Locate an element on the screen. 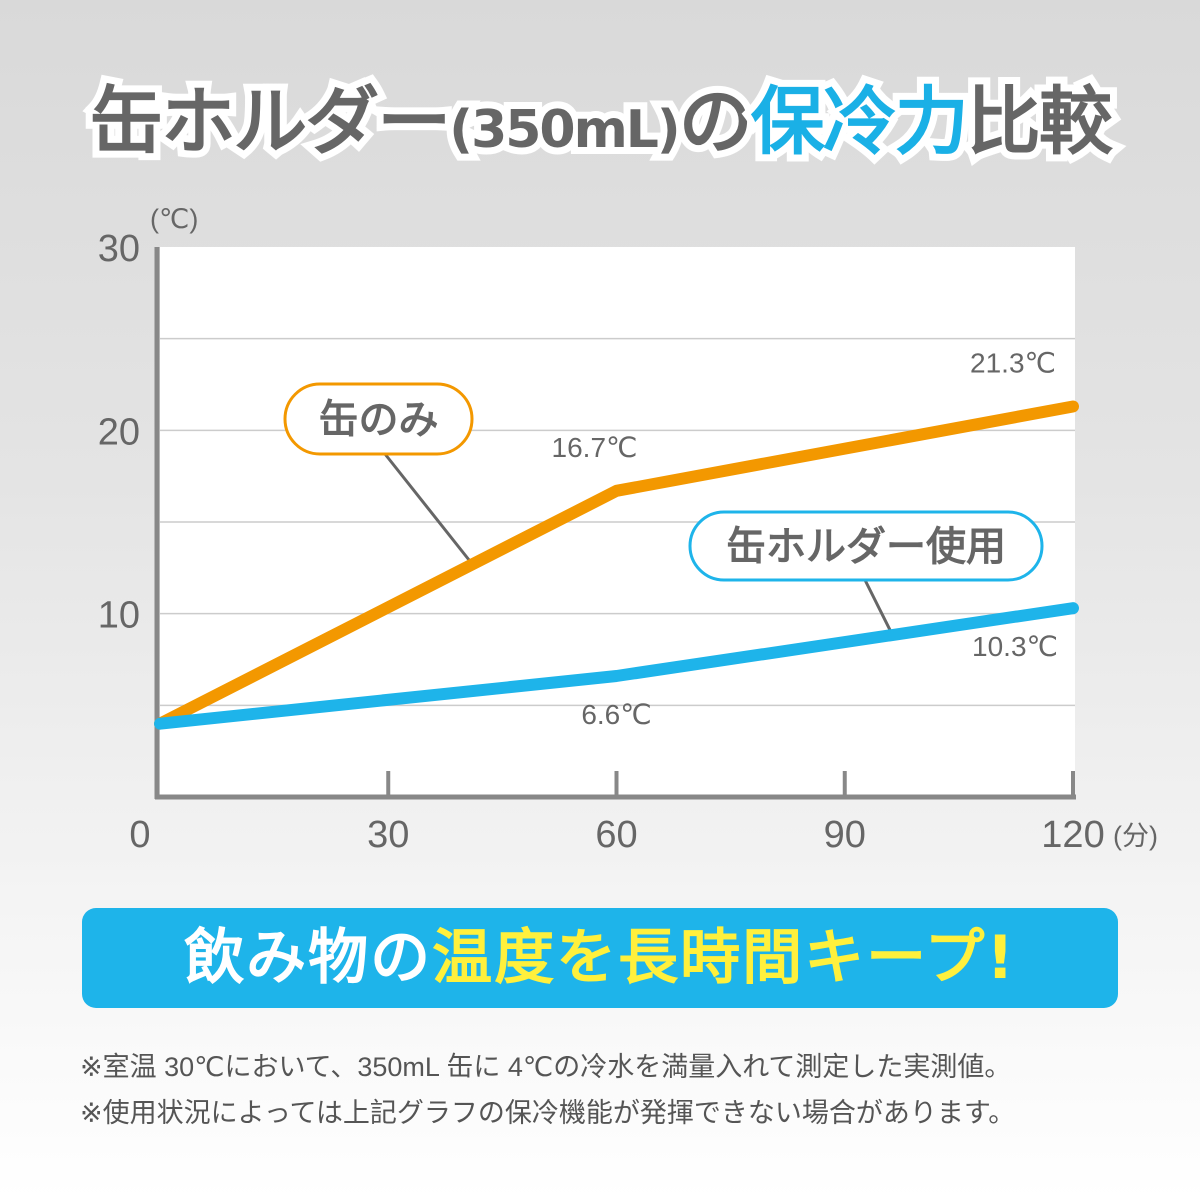  y-tick-label: 20 is located at coordinates (119, 432).